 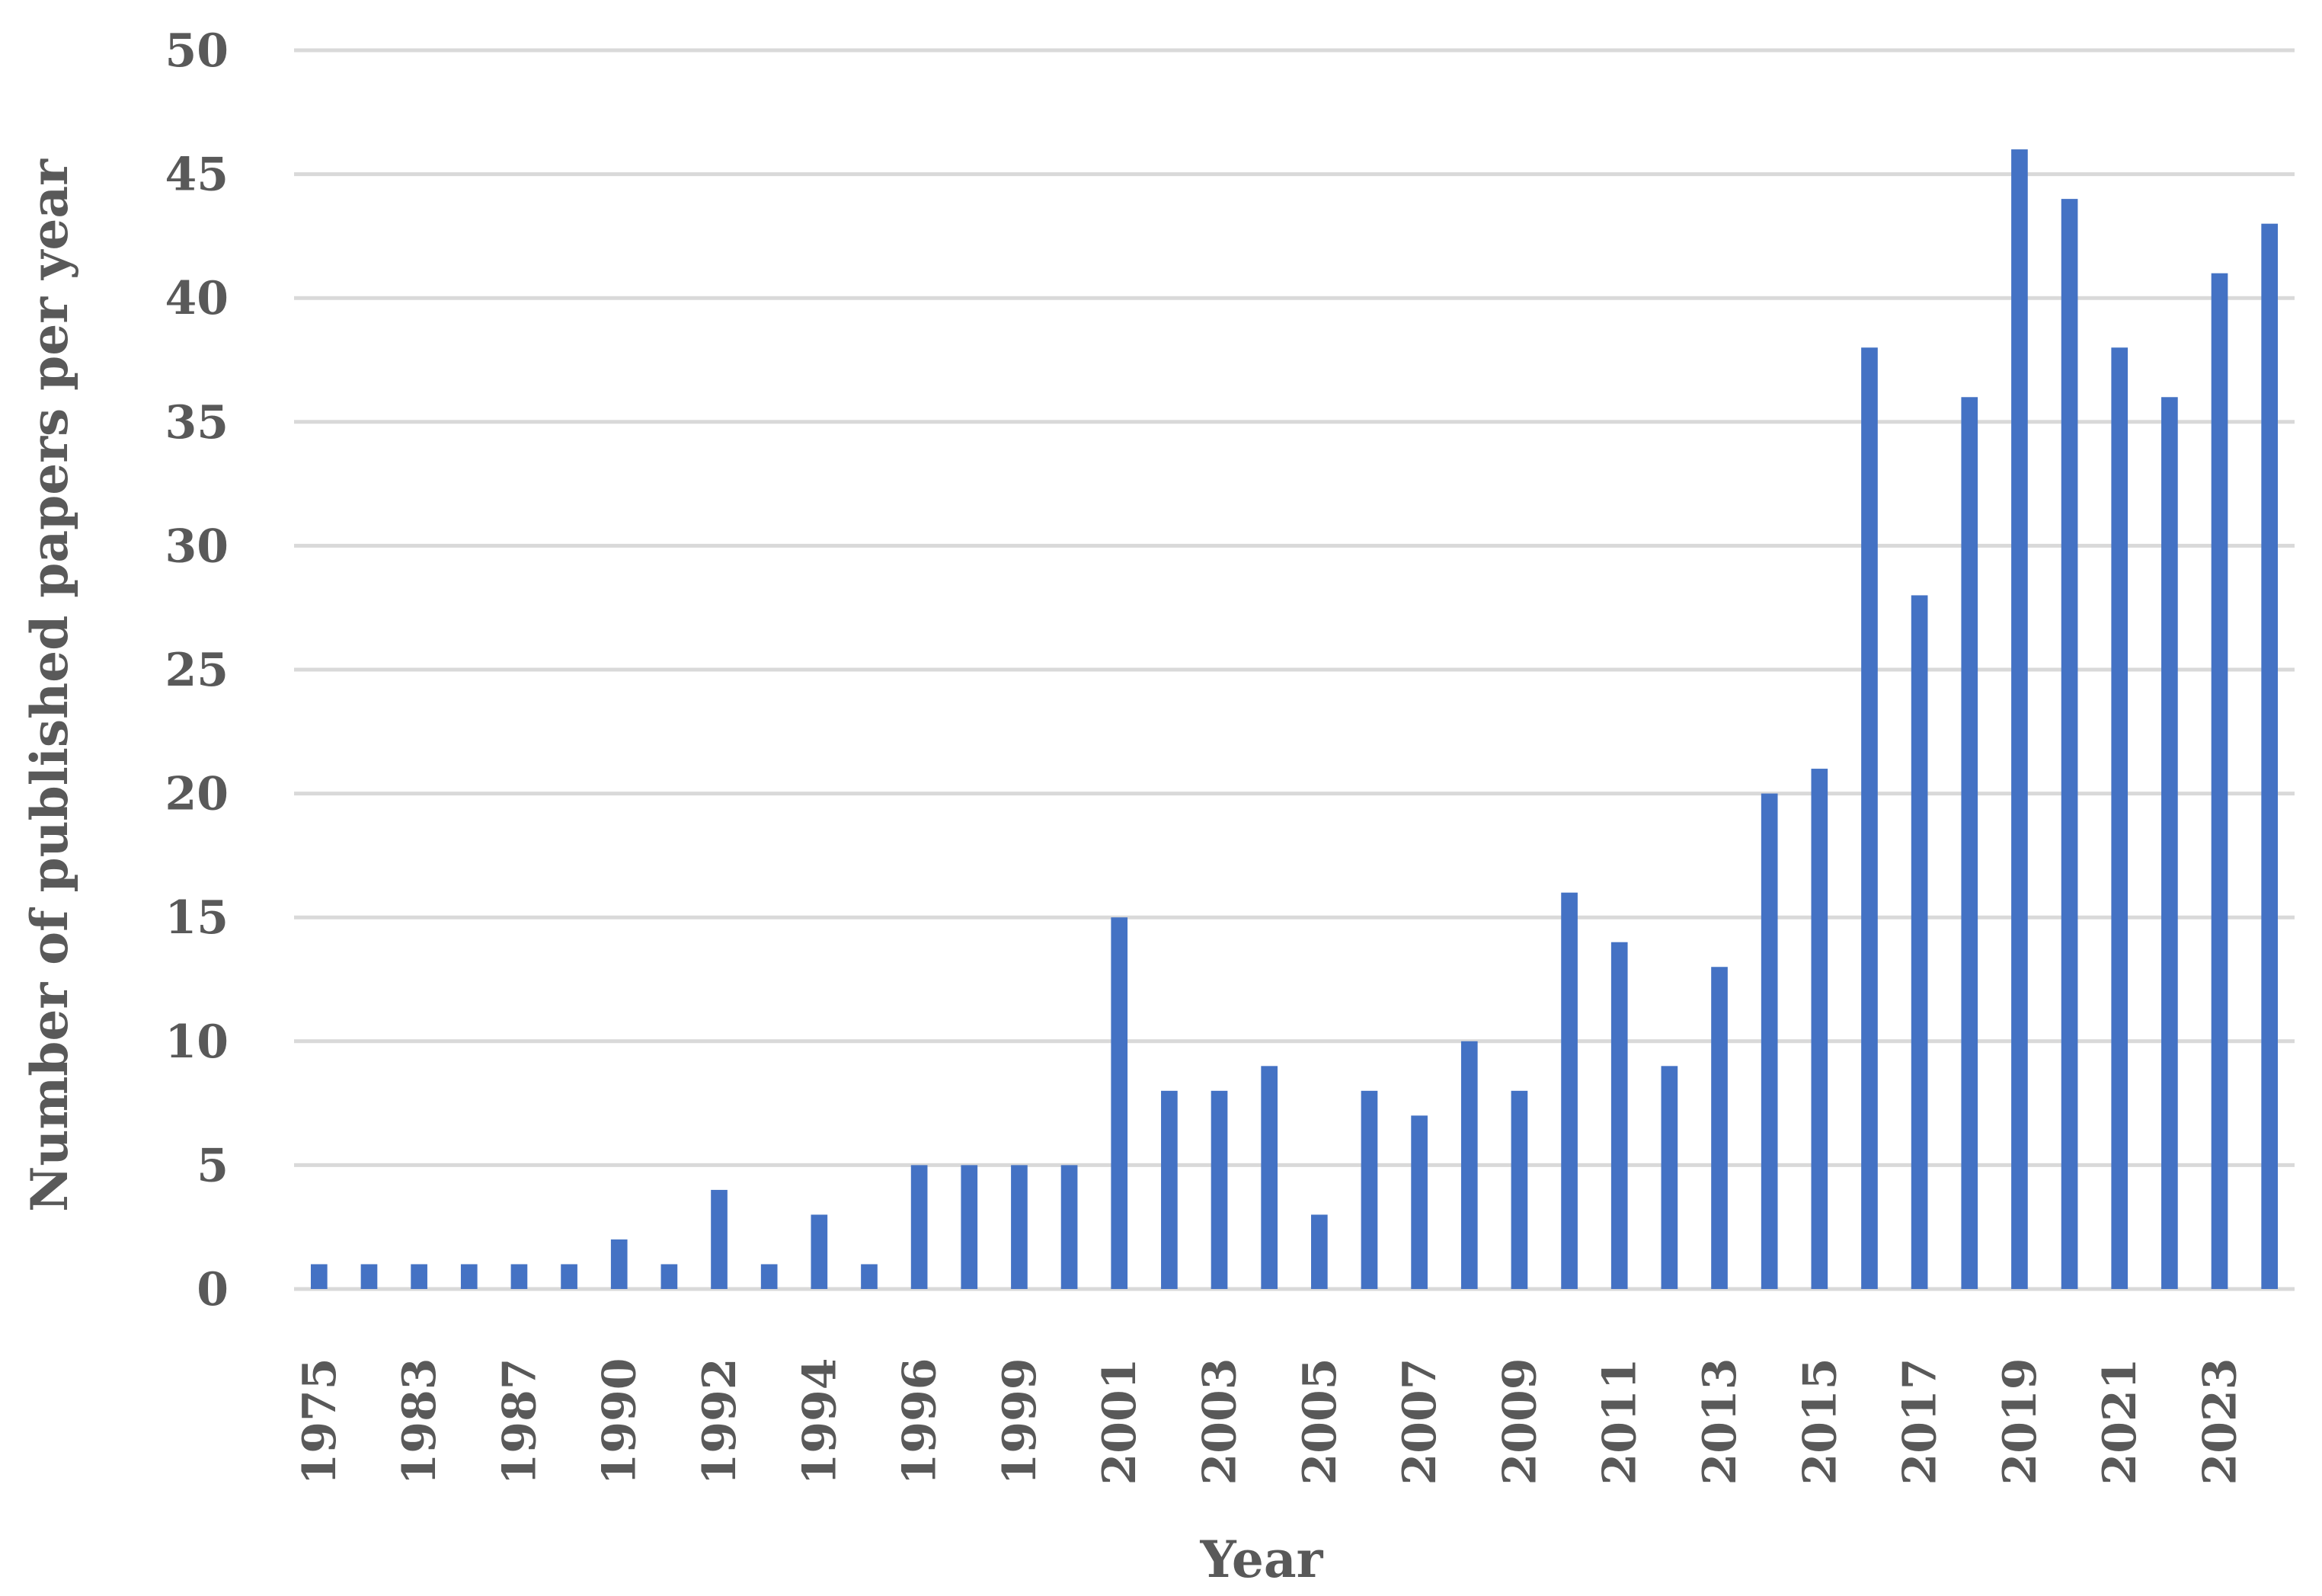 What do you see at coordinates (197, 546) in the screenshot?
I see `y-tick-label: 30` at bounding box center [197, 546].